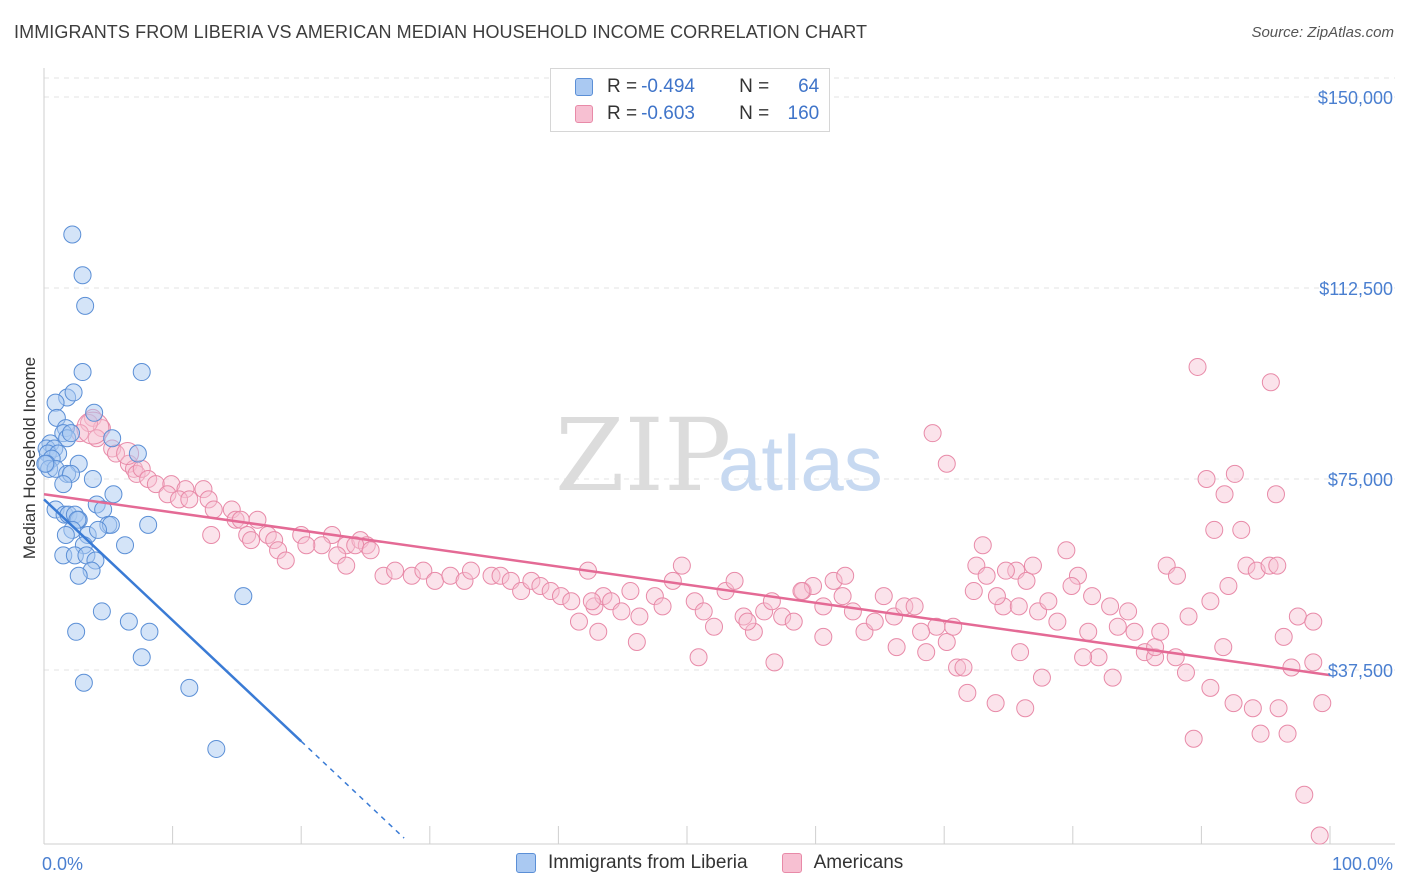  Describe the element at coordinates (622, 113) in the screenshot. I see `legend-r-label: R =` at that location.